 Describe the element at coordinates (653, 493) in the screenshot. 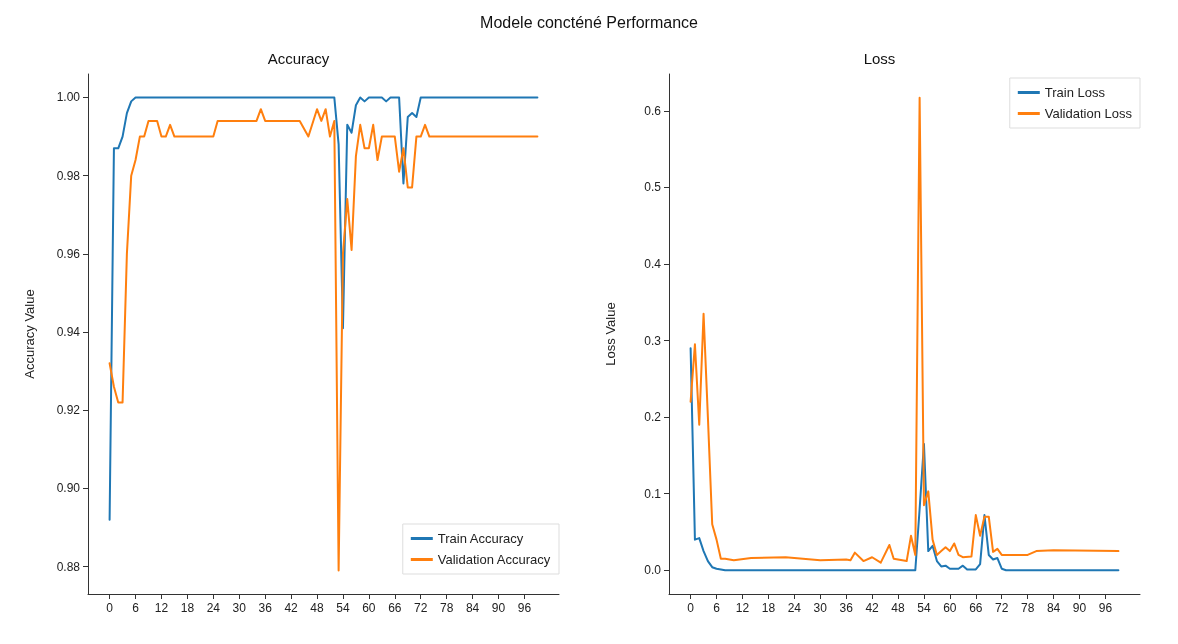

I see `y-tick-label: 0.1` at that location.